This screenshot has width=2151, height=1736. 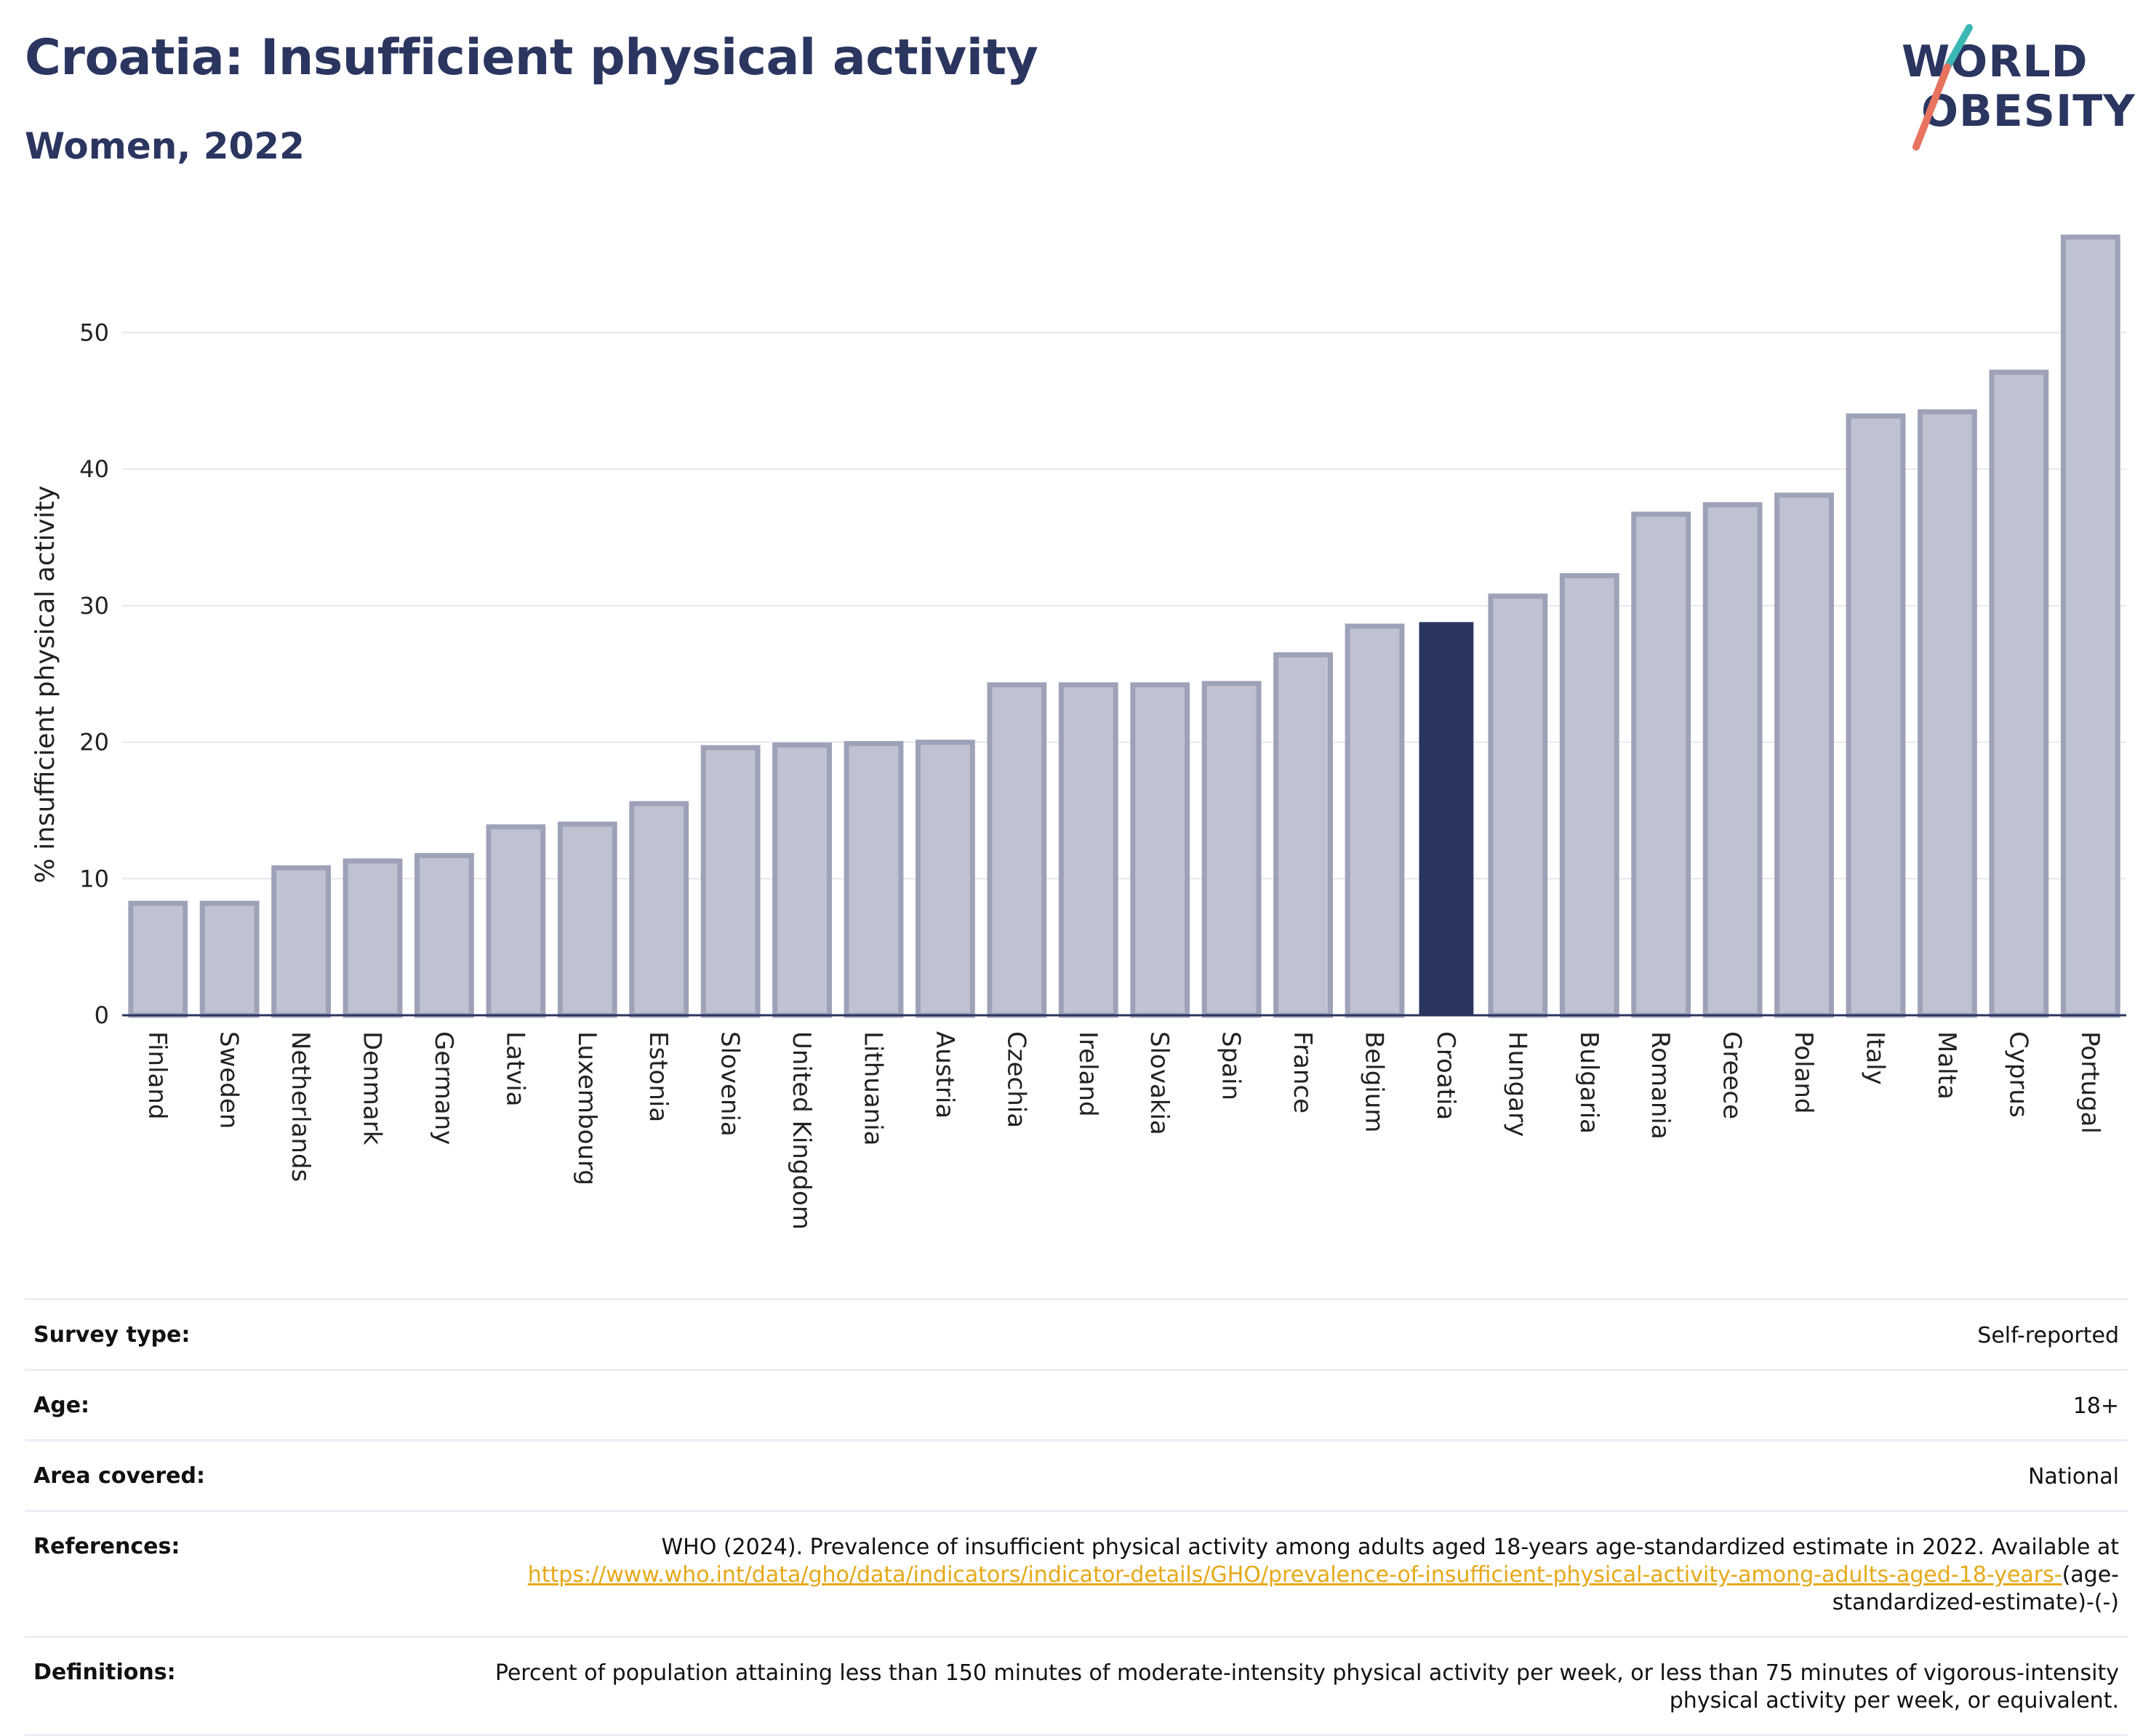 What do you see at coordinates (586, 1108) in the screenshot?
I see `x-tick-label: Luxembourg` at bounding box center [586, 1108].